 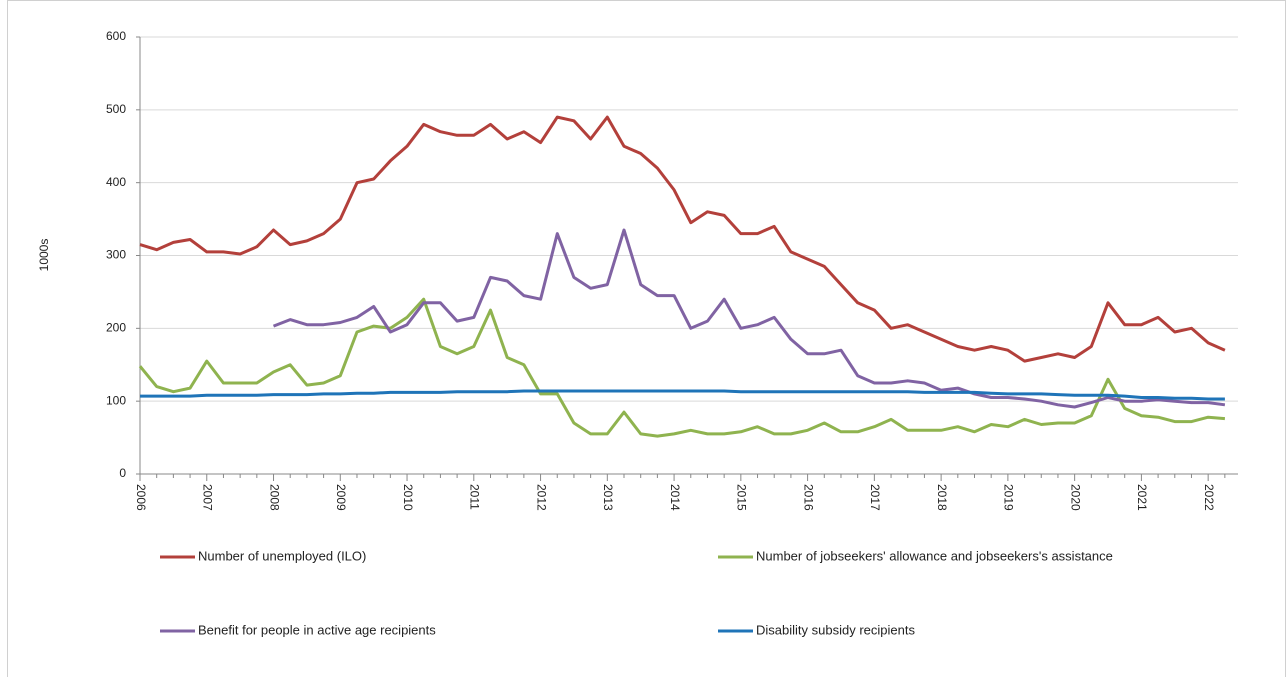 What do you see at coordinates (341, 497) in the screenshot?
I see `x-tick-label: 2009` at bounding box center [341, 497].